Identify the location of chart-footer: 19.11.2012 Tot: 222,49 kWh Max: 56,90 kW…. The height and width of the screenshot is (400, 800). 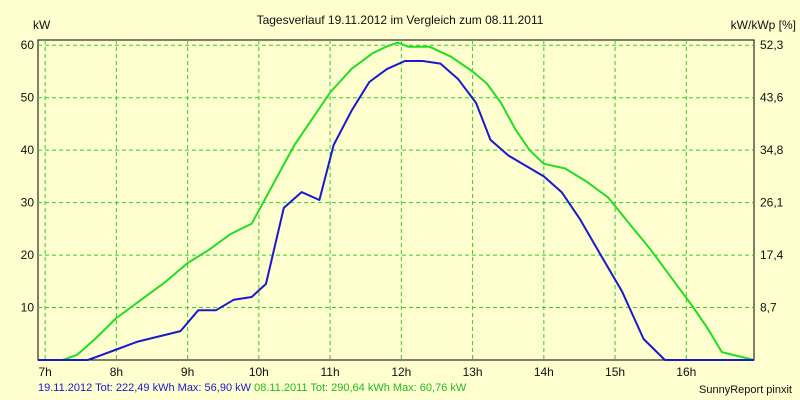
(252, 388).